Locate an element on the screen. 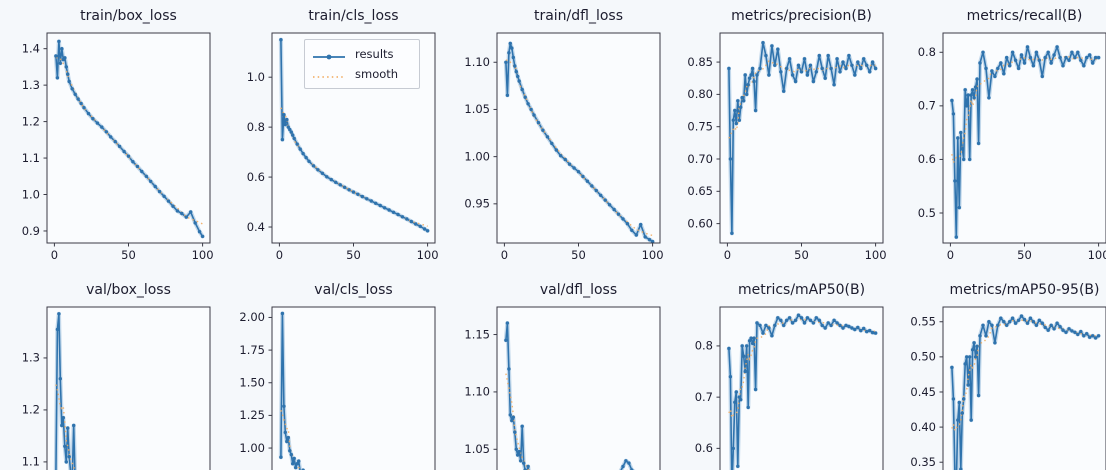  subplot-metrics-recall: metrics/recall(B) 0.5 0.6 0.7 0.8 0 50 100 is located at coordinates (1001, 139).